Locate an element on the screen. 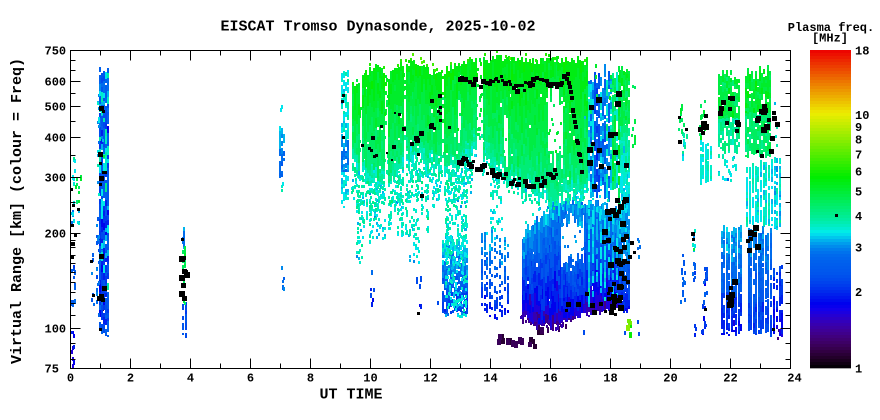  svg-text: UT TIME is located at coordinates (350, 395).